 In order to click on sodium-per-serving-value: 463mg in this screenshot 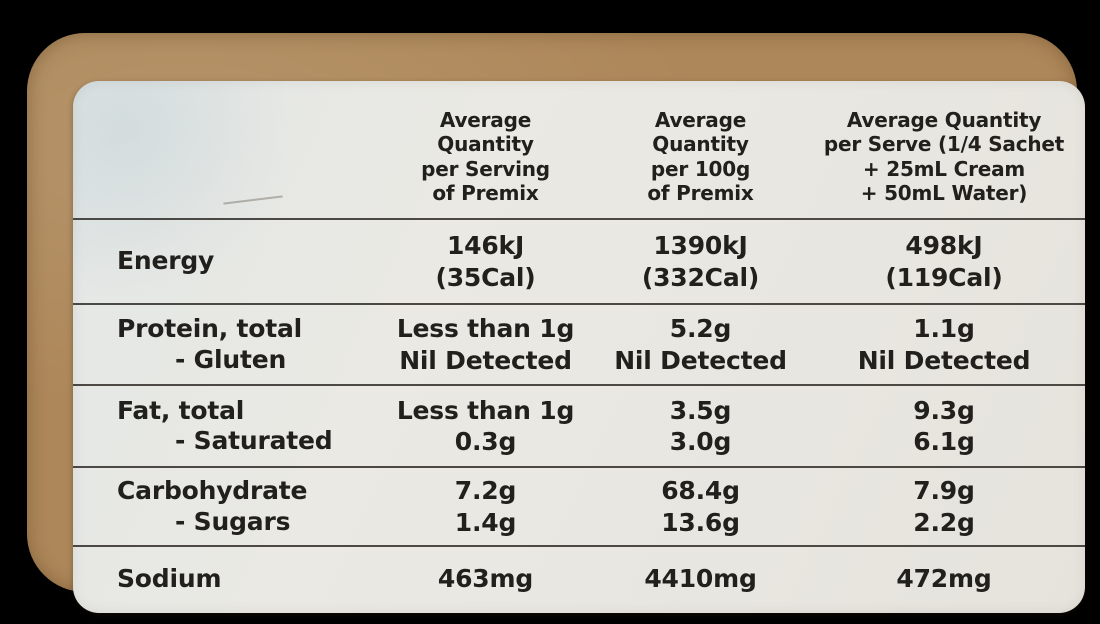, I will do `click(485, 579)`.